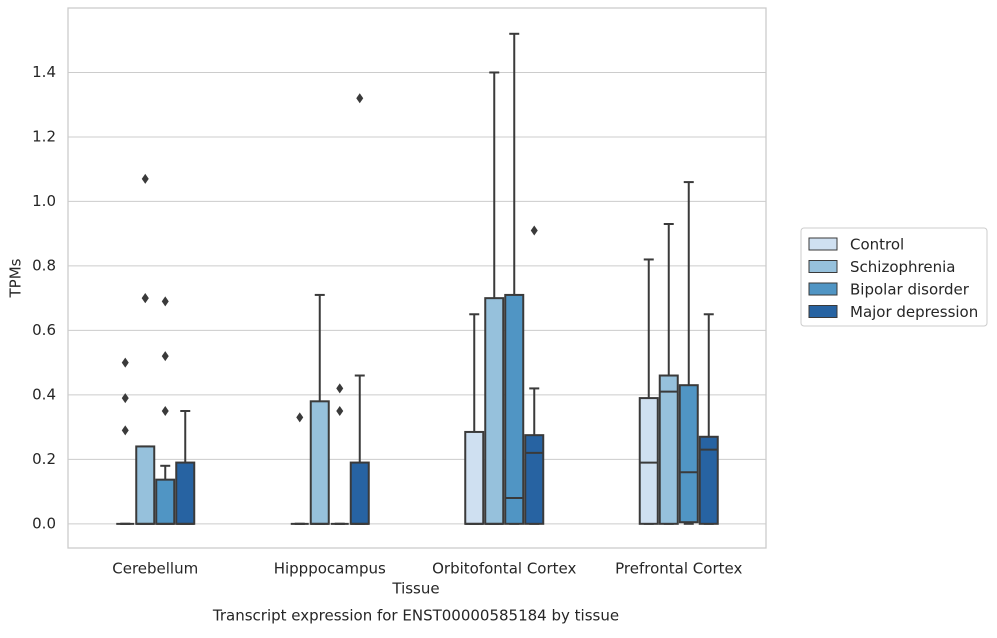 Image resolution: width=997 pixels, height=638 pixels. Describe the element at coordinates (44, 136) in the screenshot. I see `y-tick-label: 1.2` at that location.